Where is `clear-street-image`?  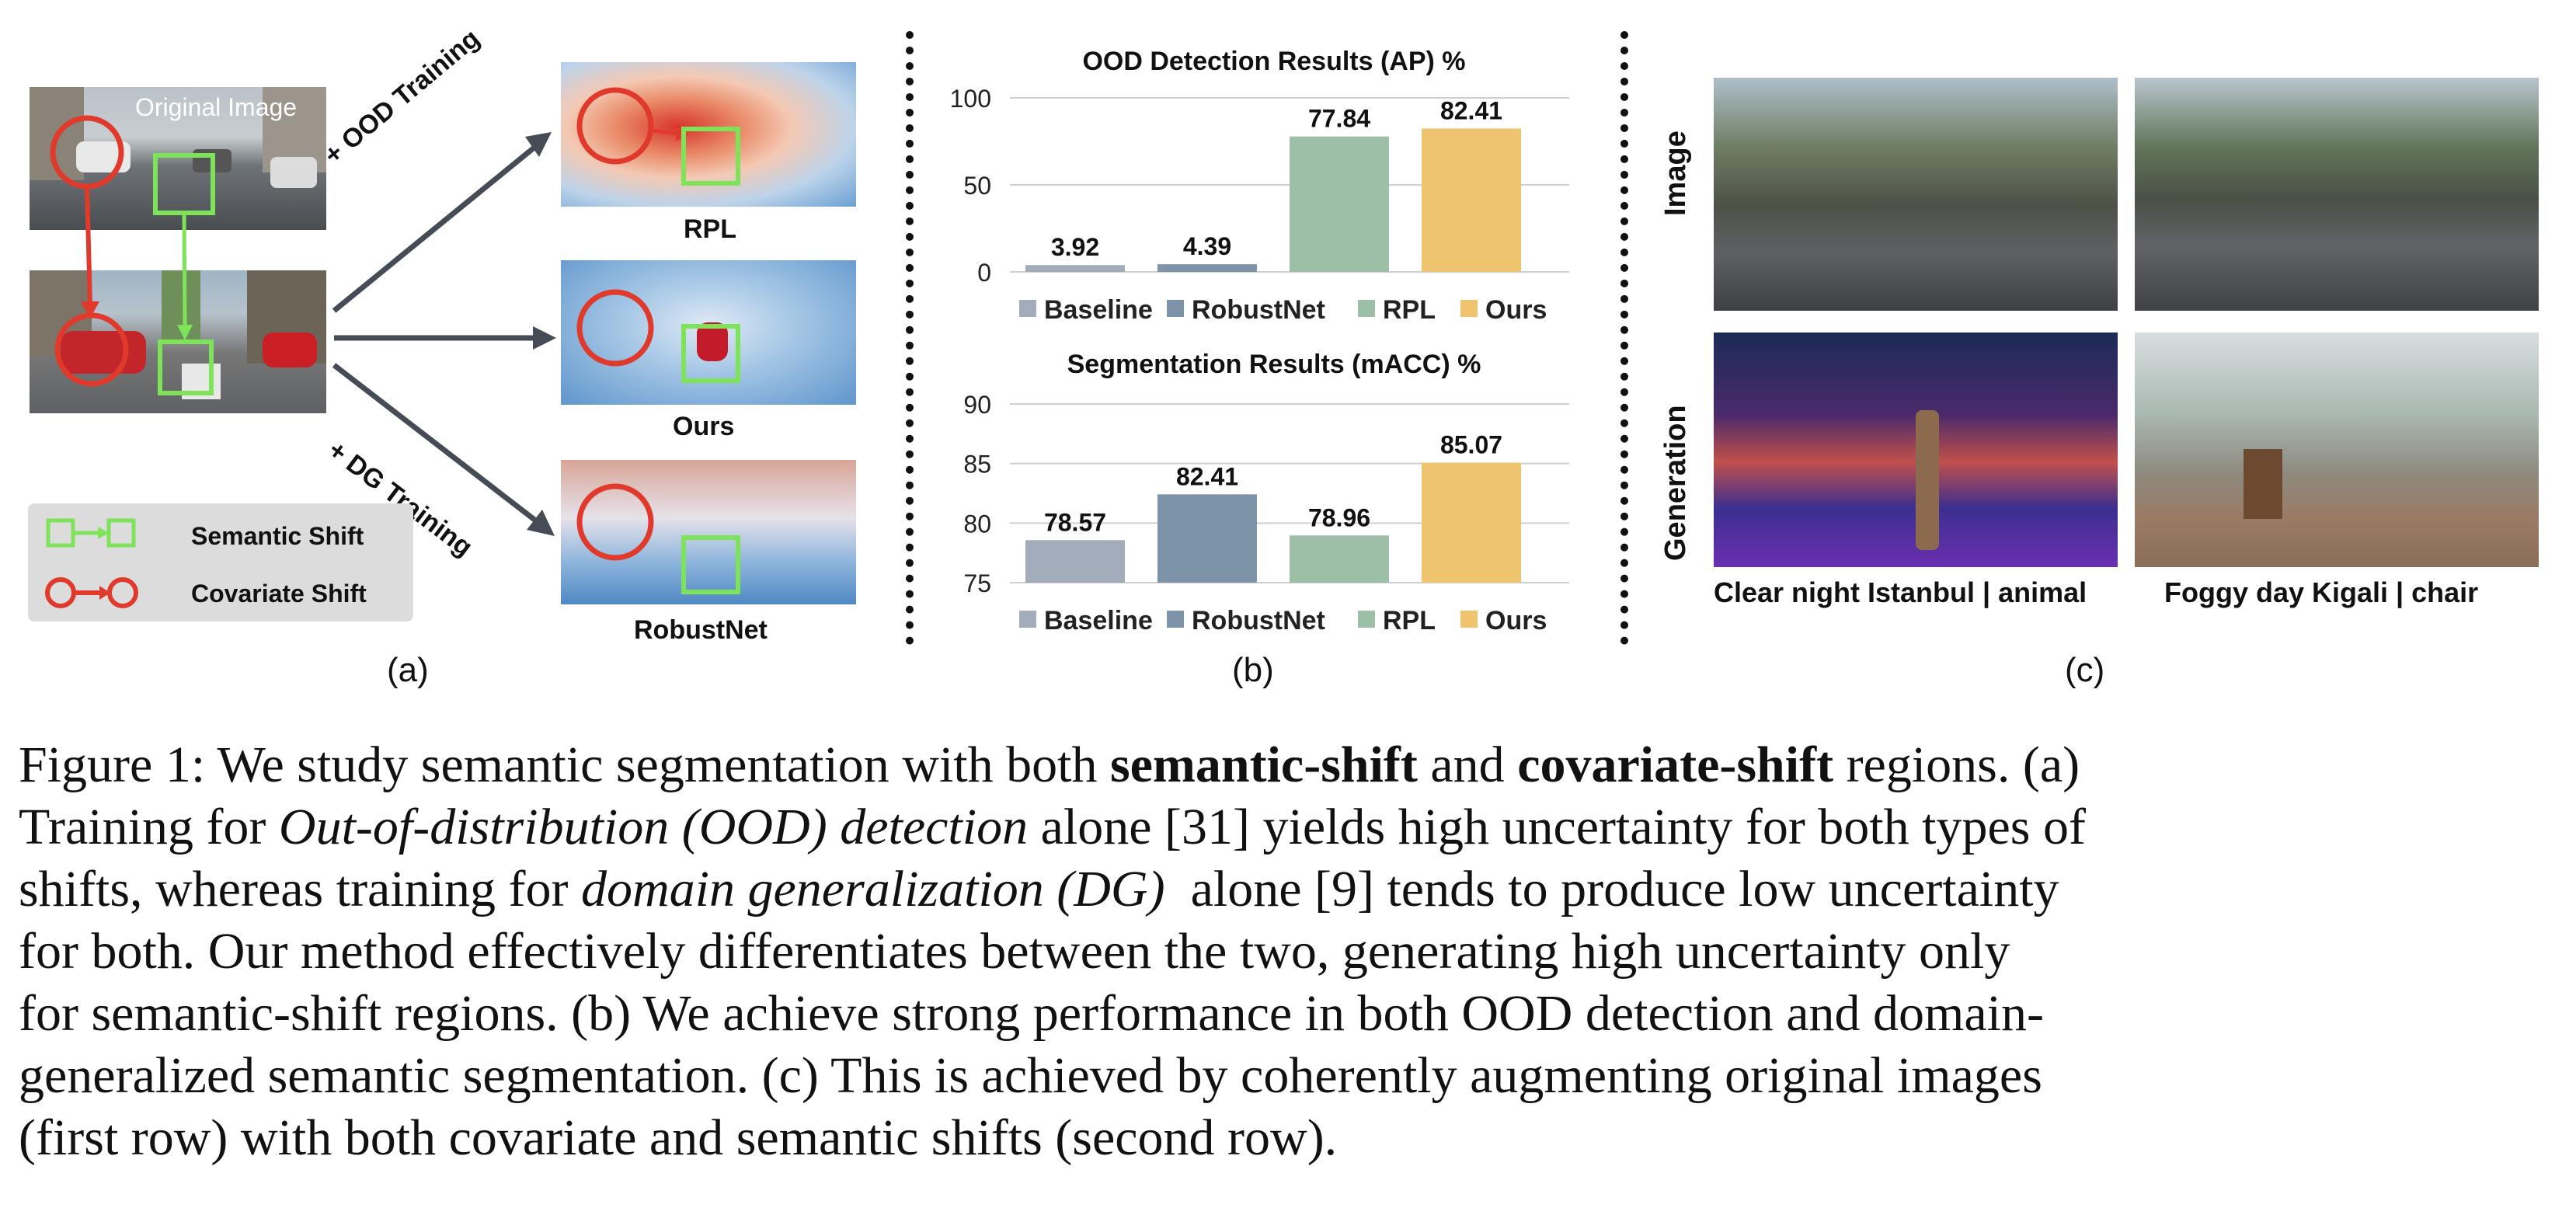
clear-street-image is located at coordinates (1916, 194).